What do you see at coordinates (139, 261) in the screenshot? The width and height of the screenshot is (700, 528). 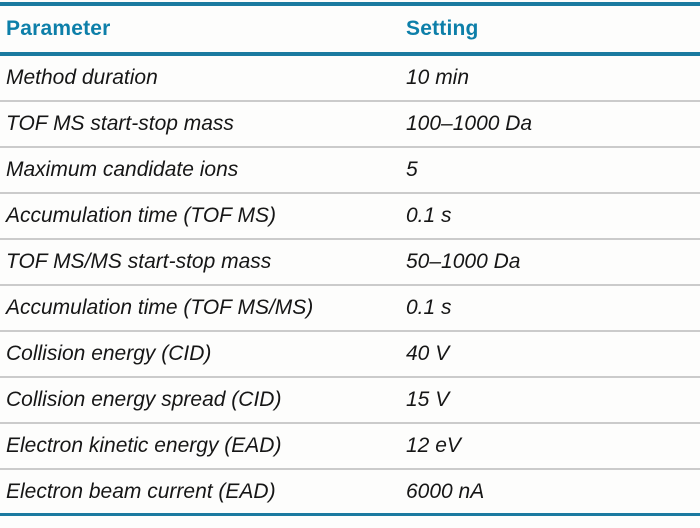 I see `parameter-cell: TOF MS/MS start-stop mass` at bounding box center [139, 261].